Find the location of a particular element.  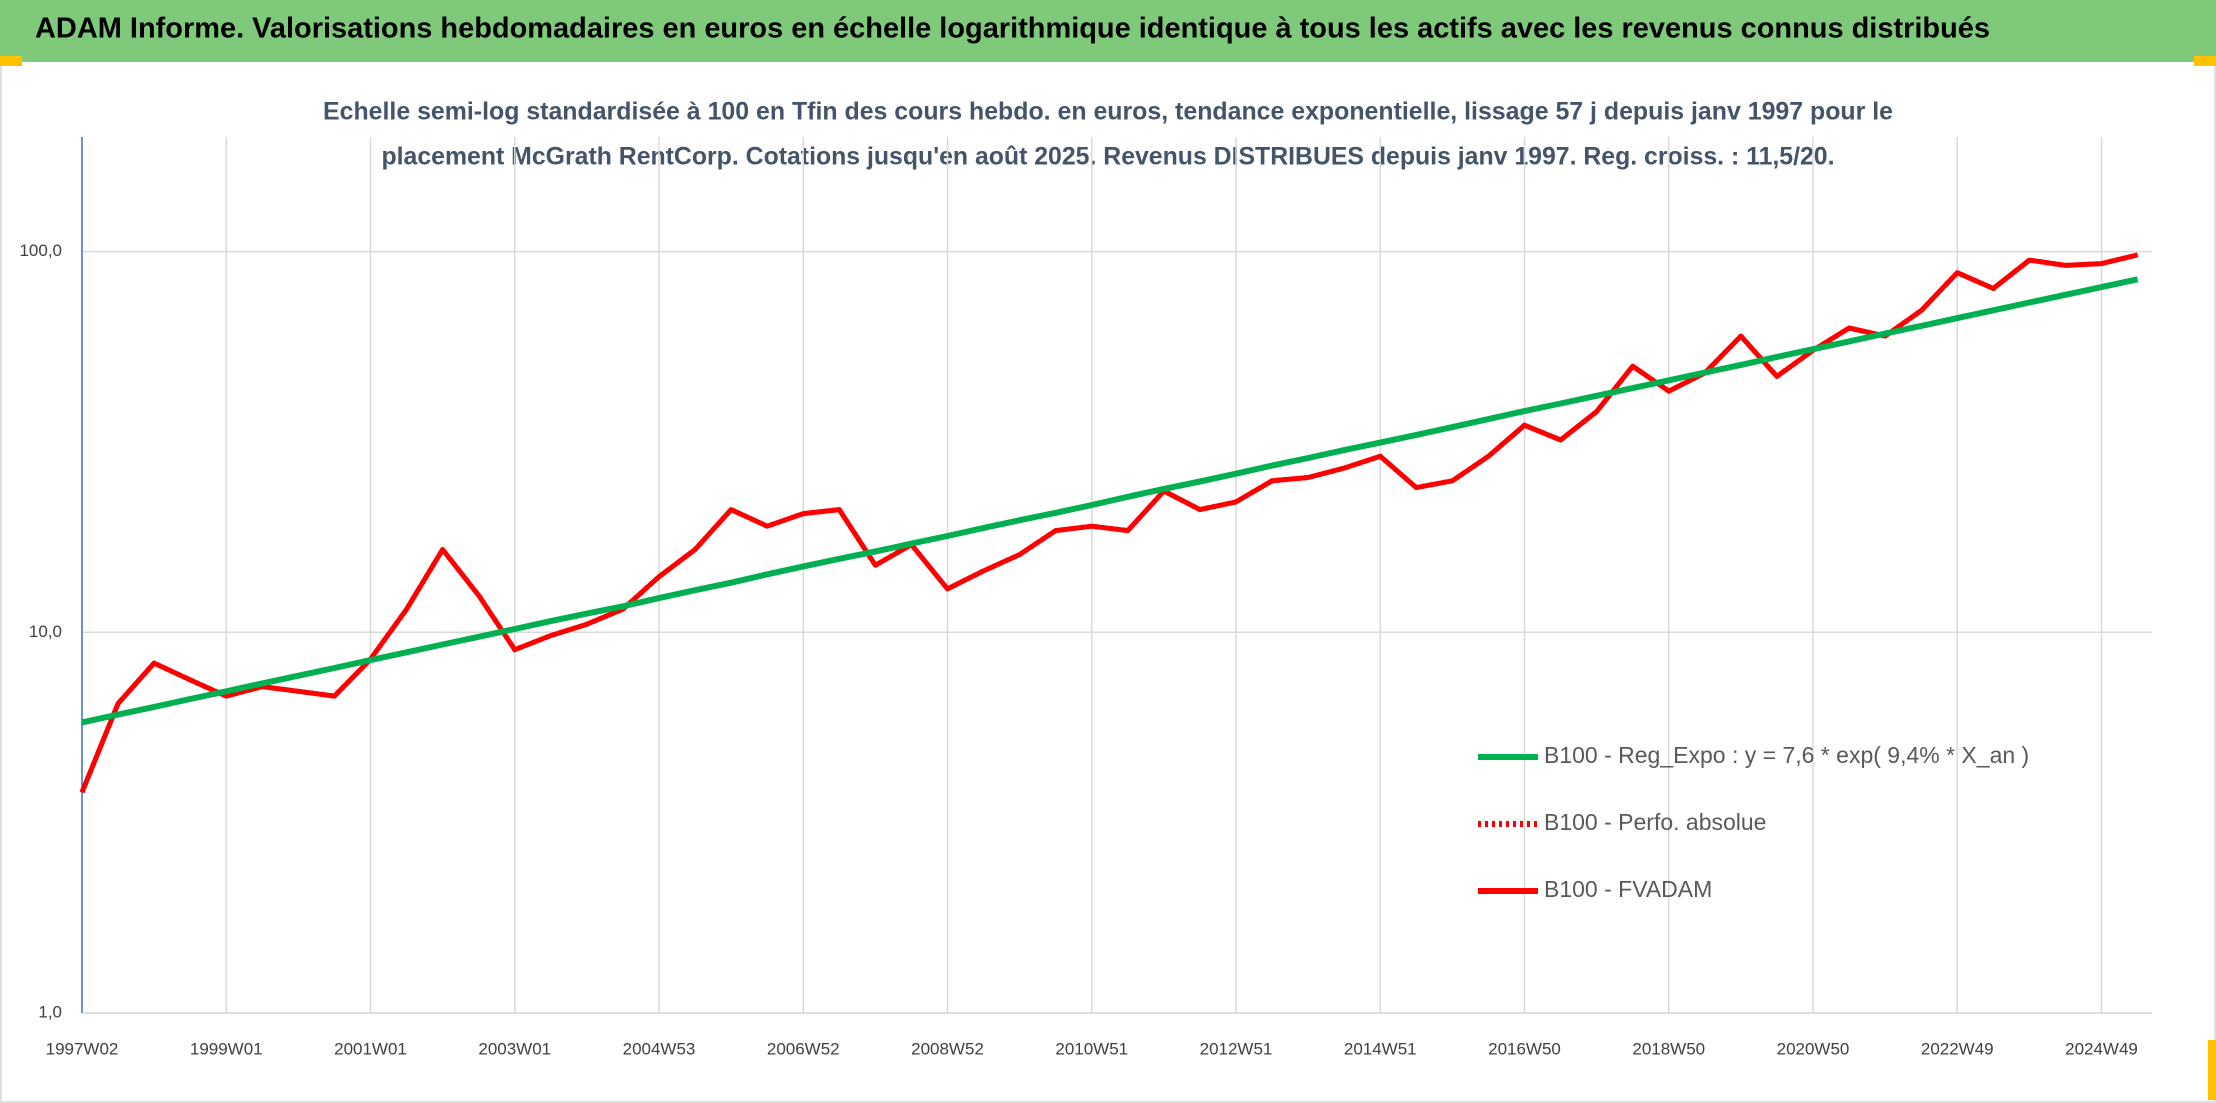

x-tick-label: 2006W52 is located at coordinates (803, 1048).